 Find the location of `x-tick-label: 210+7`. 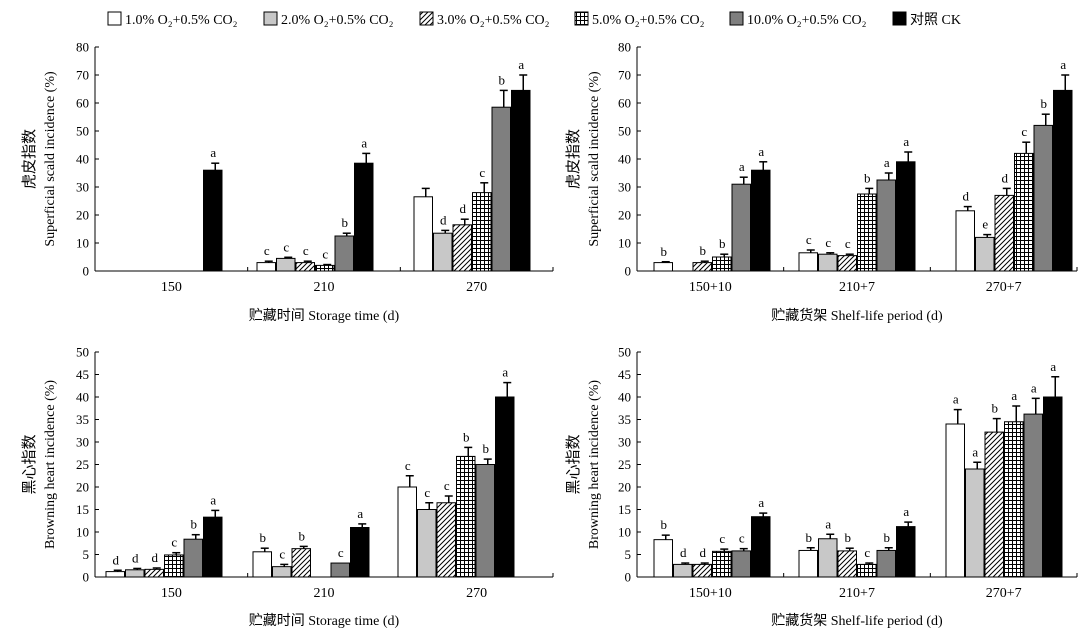

x-tick-label: 210+7 is located at coordinates (857, 593).